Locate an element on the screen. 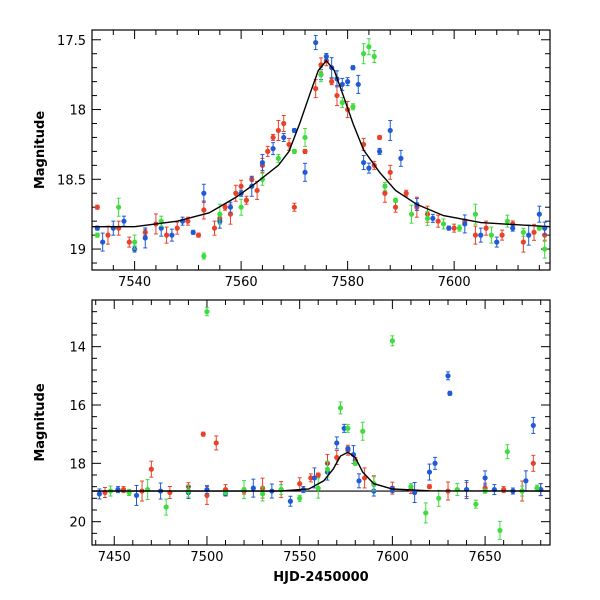 The height and width of the screenshot is (600, 600). y-tick-label: 20 is located at coordinates (77, 523).